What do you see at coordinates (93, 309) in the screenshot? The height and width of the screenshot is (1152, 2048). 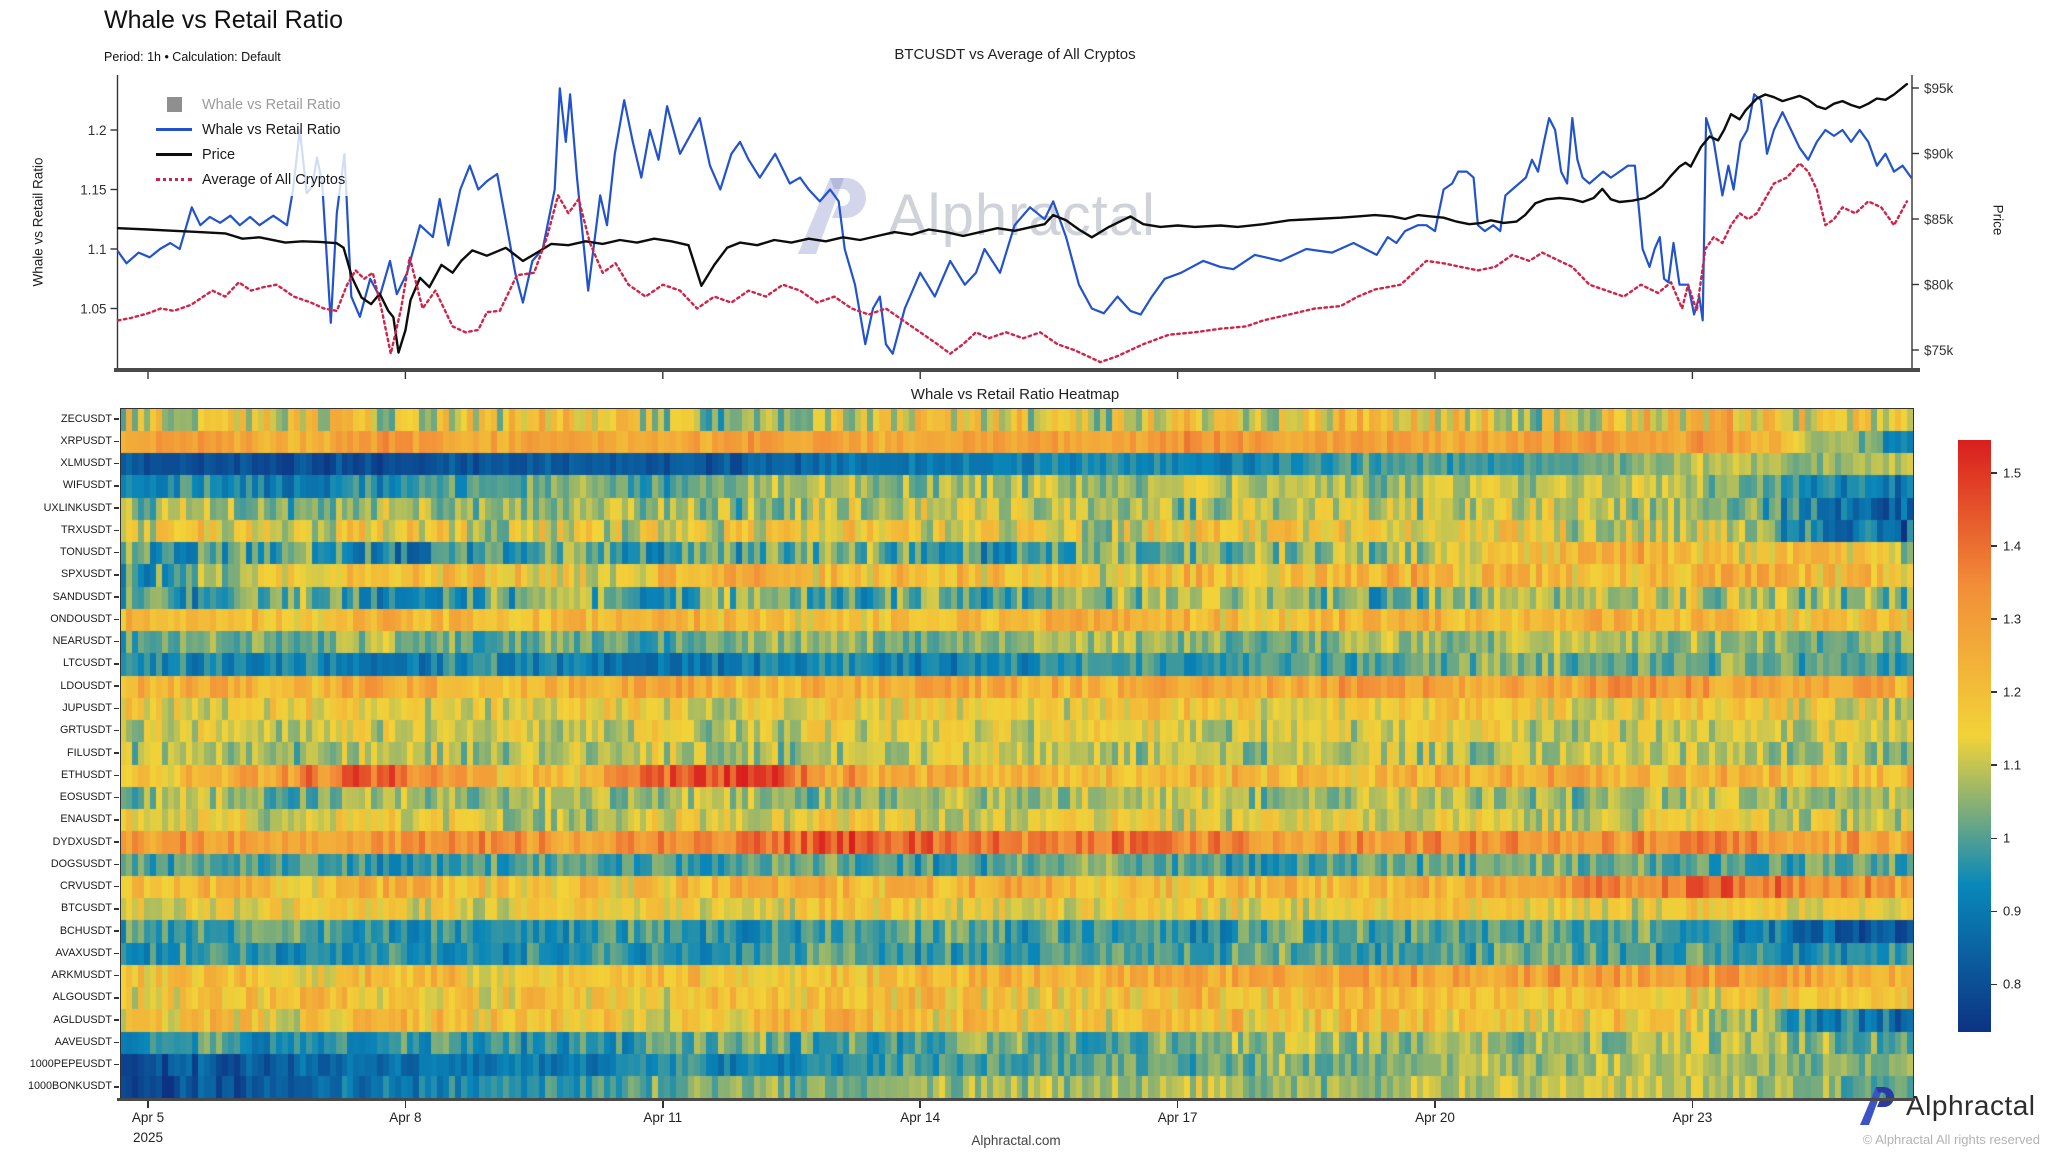 I see `svg-text: 1.05` at bounding box center [93, 309].